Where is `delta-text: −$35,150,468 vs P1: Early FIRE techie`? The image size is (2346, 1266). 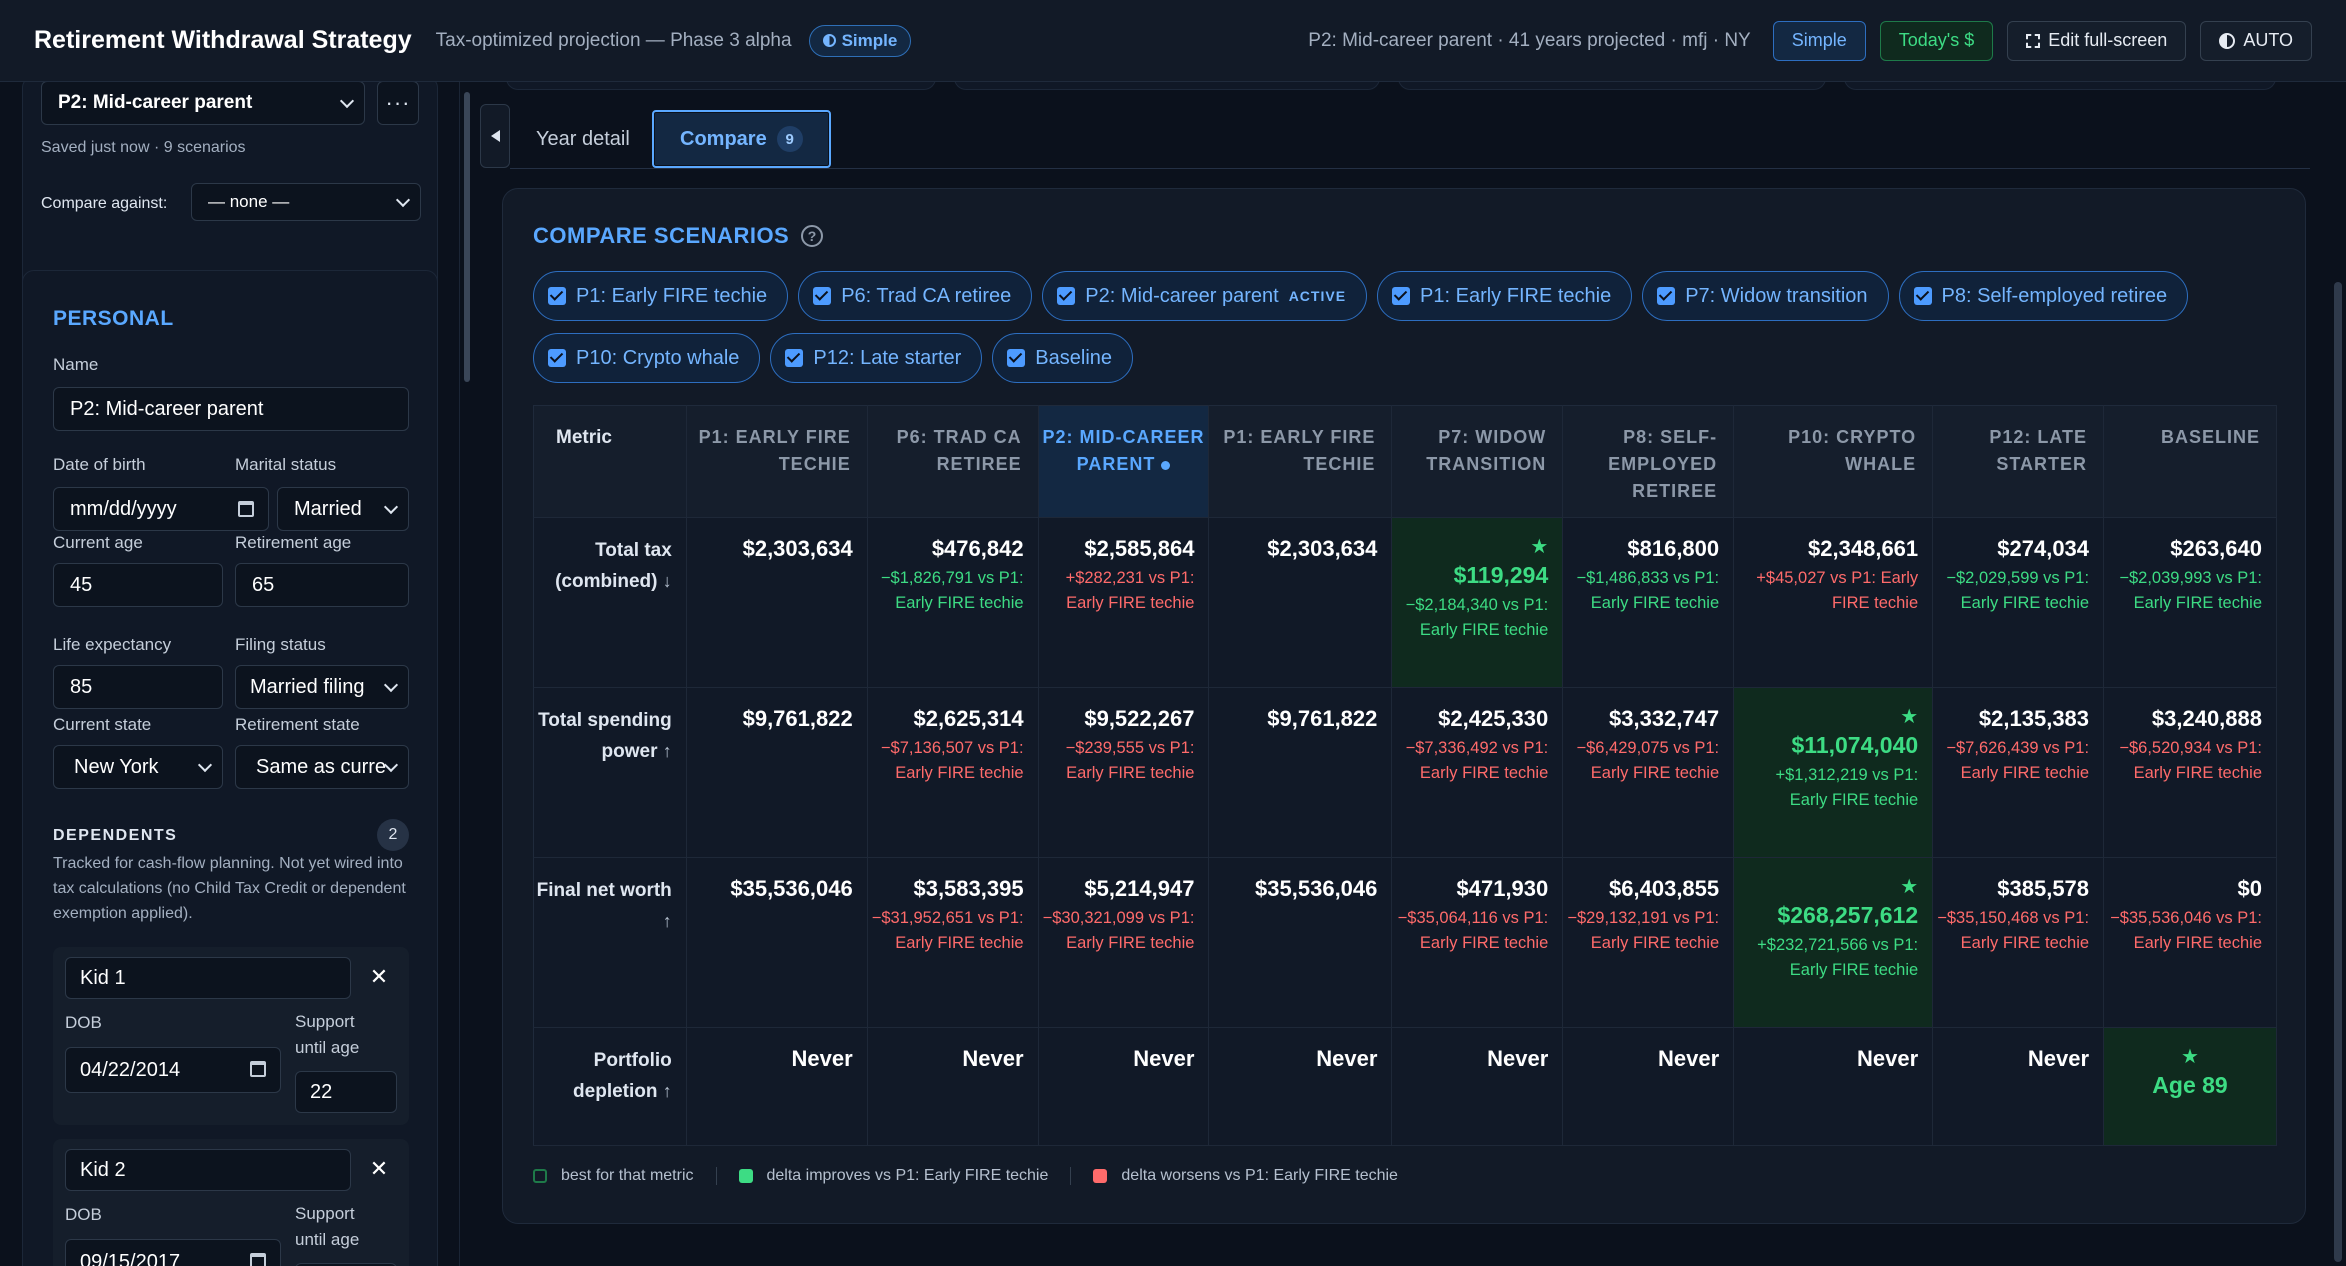 delta-text: −$35,150,468 vs P1: Early FIRE techie is located at coordinates (2013, 930).